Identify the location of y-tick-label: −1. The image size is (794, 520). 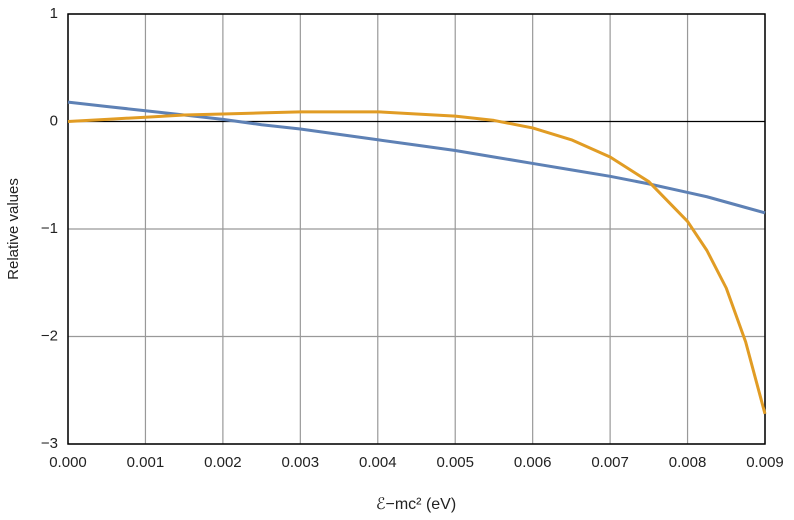
(49, 228).